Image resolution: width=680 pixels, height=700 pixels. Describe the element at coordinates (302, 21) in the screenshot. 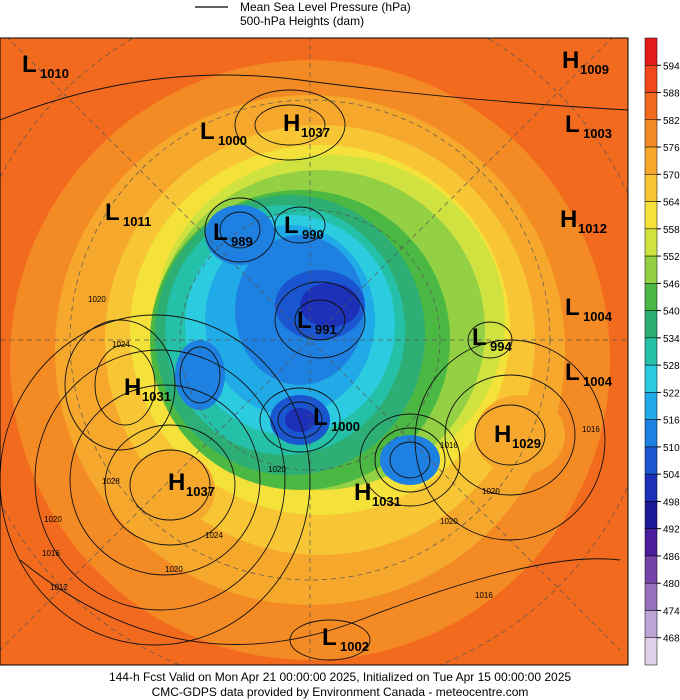

I see `legend-fill-label: 500-hPa Heights (dam)` at that location.